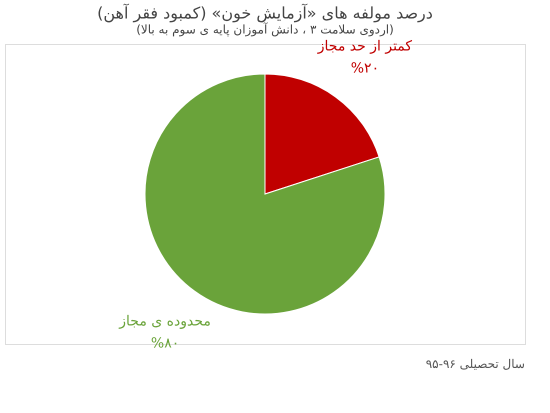 The height and width of the screenshot is (413, 550). I want to click on data-label: %۸۰, so click(165, 344).